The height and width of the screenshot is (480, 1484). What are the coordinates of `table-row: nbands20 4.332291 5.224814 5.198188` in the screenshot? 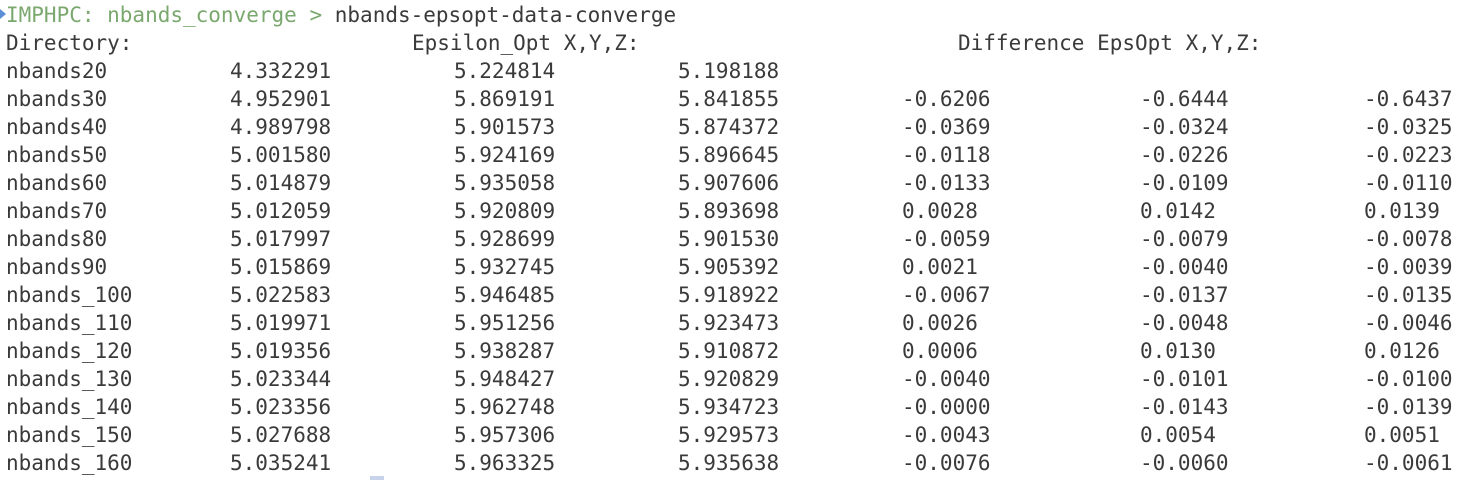 It's located at (742, 71).